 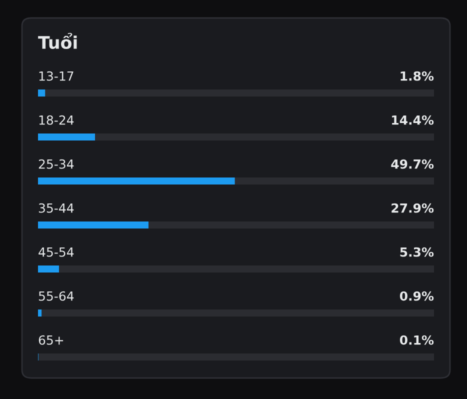 What do you see at coordinates (56, 120) in the screenshot?
I see `y-tick-label: 18-24` at bounding box center [56, 120].